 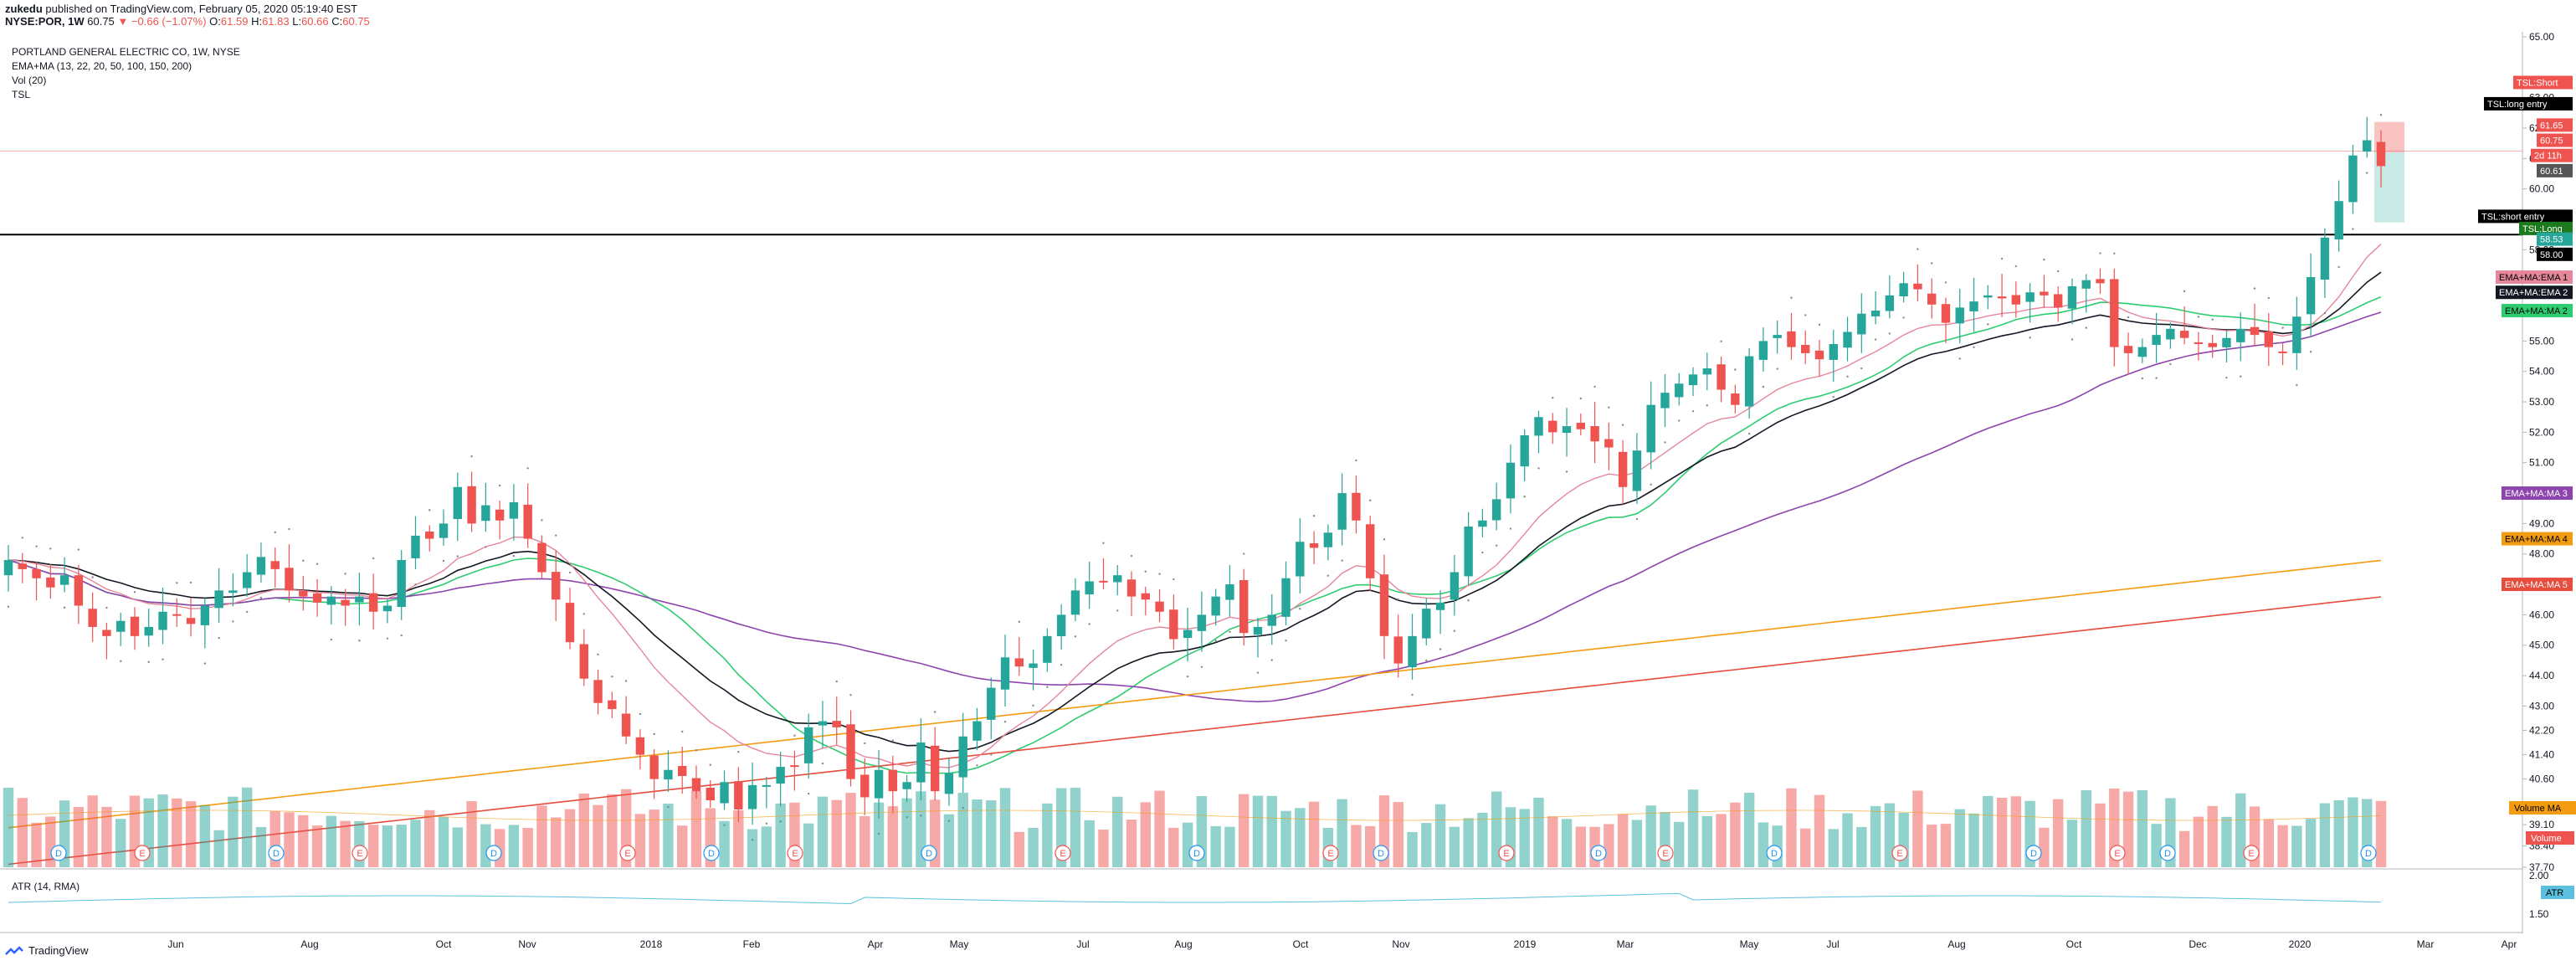 What do you see at coordinates (126, 52) in the screenshot?
I see `legend-title: PORTLAND GENERAL ELECTRIC CO, 1W, NYSE` at bounding box center [126, 52].